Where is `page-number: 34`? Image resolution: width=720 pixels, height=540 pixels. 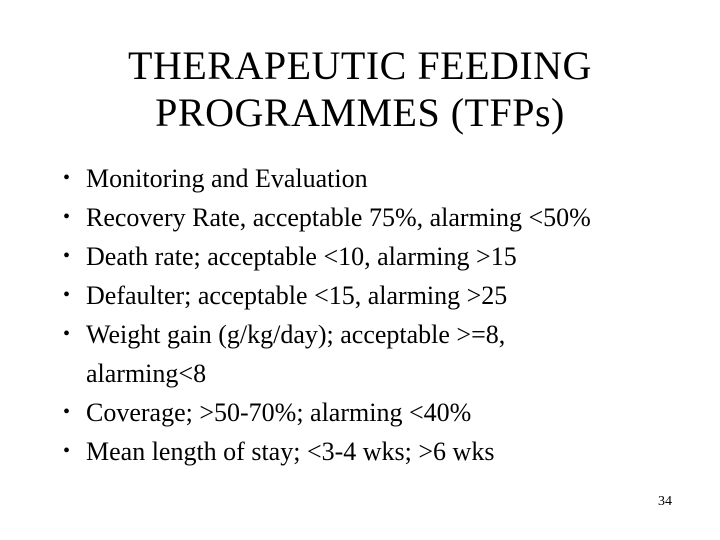
page-number: 34 is located at coordinates (665, 501).